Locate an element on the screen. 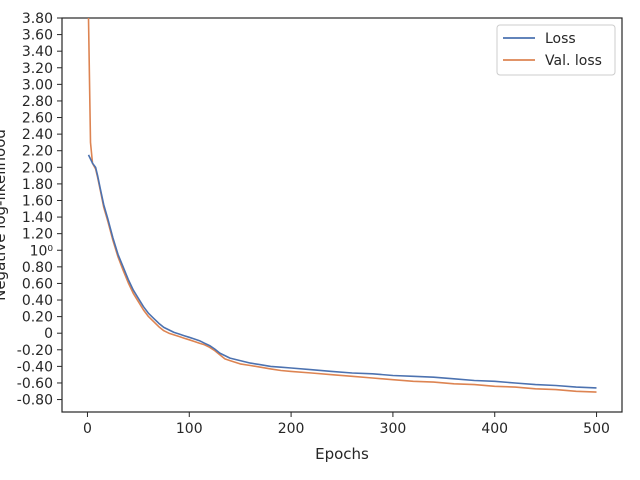 The height and width of the screenshot is (480, 640). x-axis-label: Epochs is located at coordinates (342, 454).